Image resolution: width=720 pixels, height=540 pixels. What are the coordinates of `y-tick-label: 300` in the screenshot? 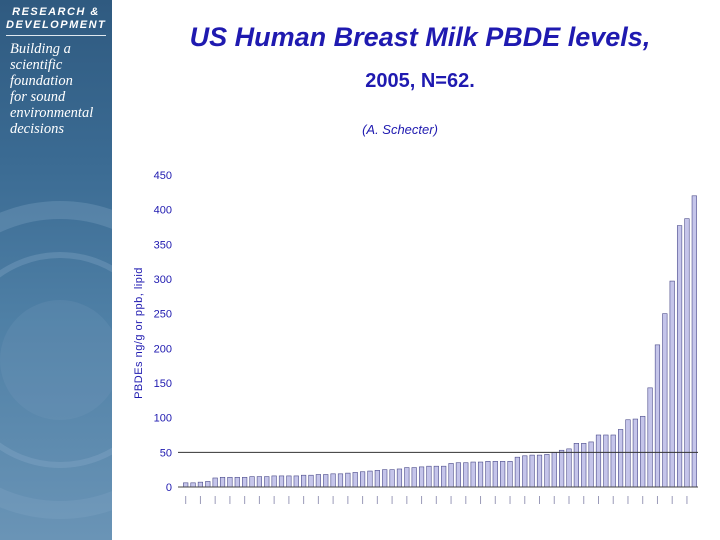 It's located at (163, 280).